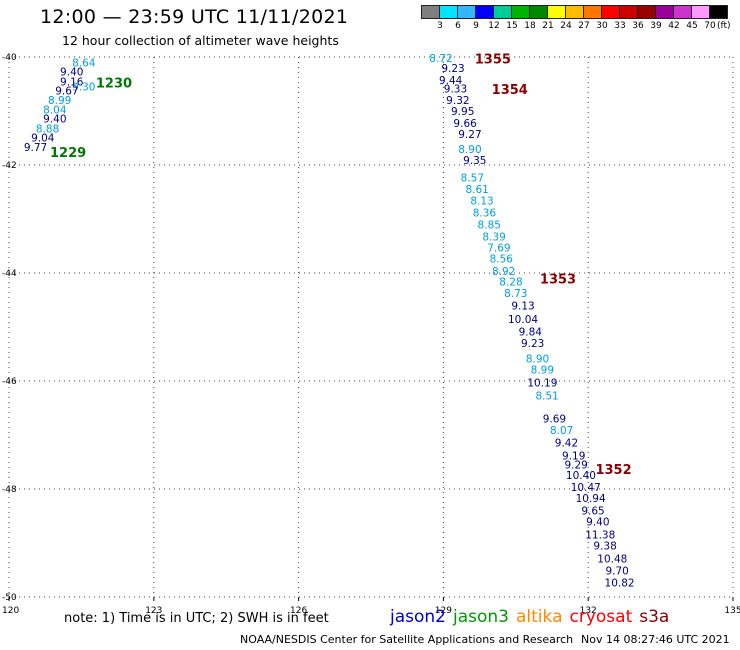 The width and height of the screenshot is (740, 650). I want to click on swh-value-label: 9.35, so click(474, 161).